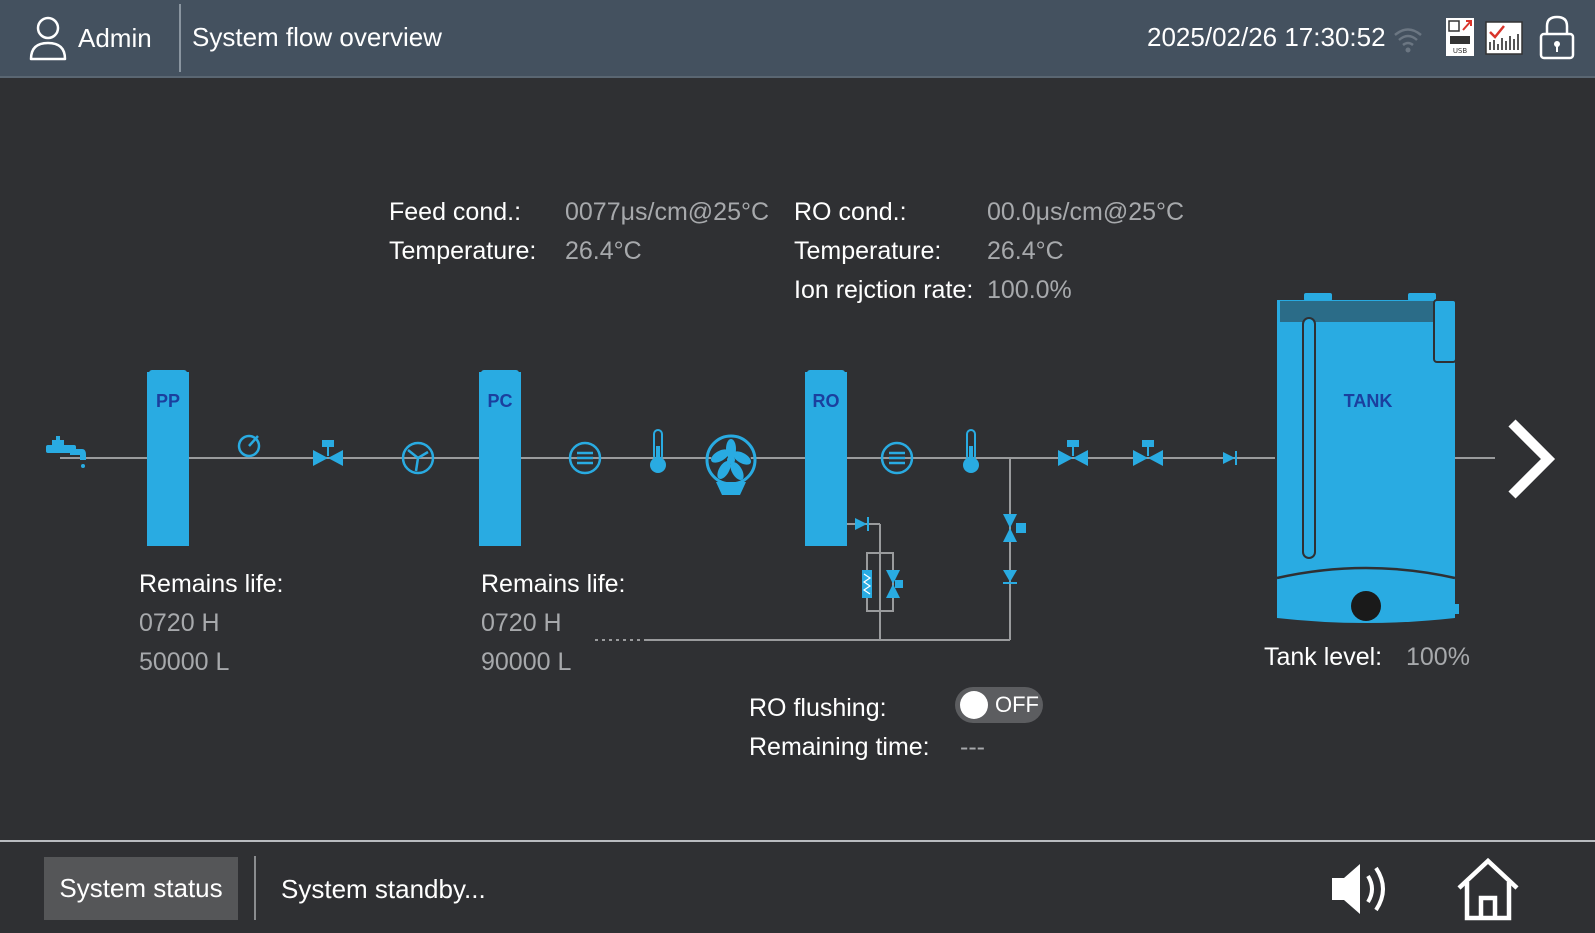 This screenshot has width=1595, height=933. What do you see at coordinates (1460, 51) in the screenshot?
I see `svg-text: USB` at bounding box center [1460, 51].